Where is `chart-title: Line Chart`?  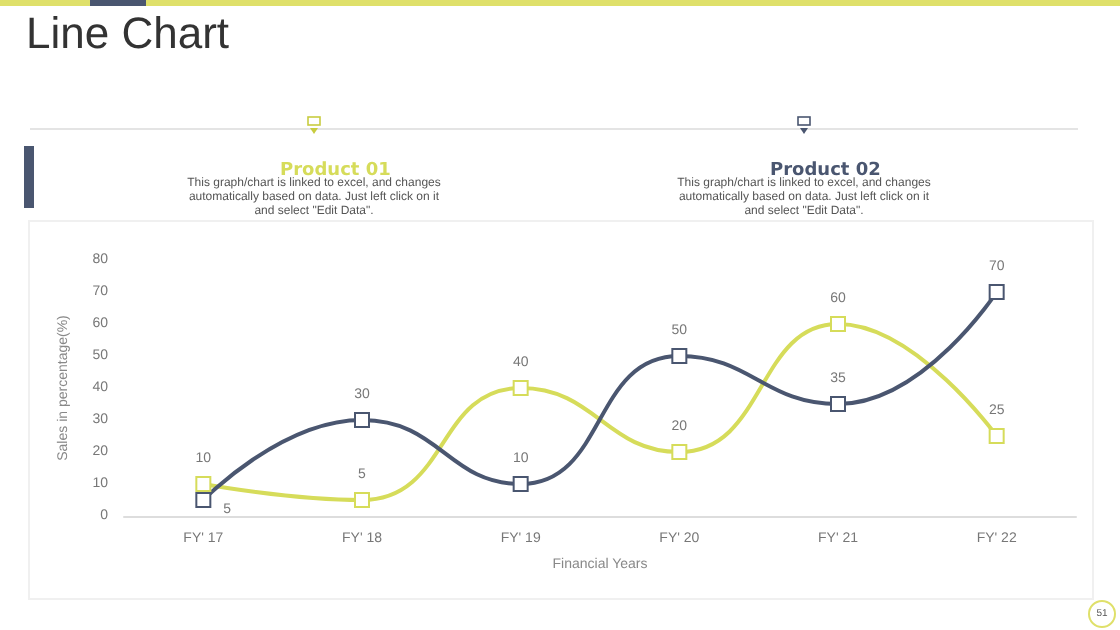 chart-title: Line Chart is located at coordinates (128, 34).